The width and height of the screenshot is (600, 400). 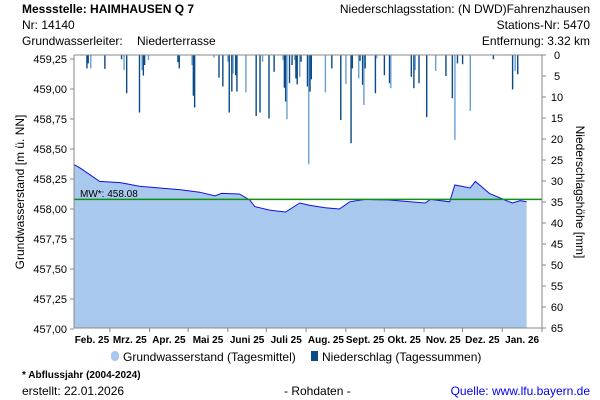 What do you see at coordinates (317, 391) in the screenshot?
I see `raw-data-note: - Rohdaten -` at bounding box center [317, 391].